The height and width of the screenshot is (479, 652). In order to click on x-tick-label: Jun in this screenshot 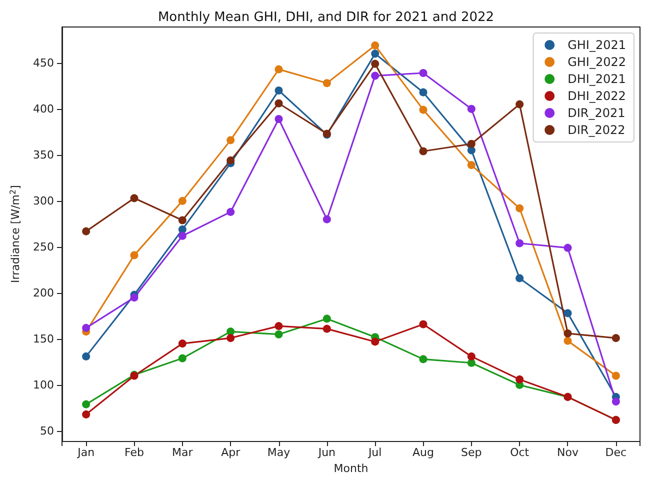, I will do `click(326, 453)`.